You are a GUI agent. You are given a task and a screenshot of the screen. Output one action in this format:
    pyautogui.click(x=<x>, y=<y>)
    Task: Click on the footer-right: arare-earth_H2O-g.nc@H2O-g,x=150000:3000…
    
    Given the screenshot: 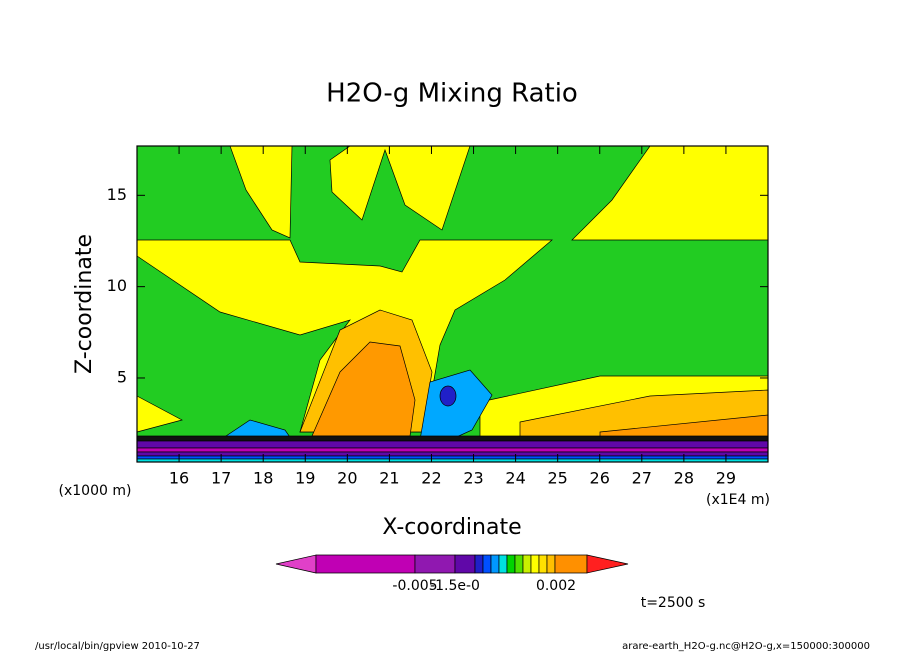 What is the action you would take?
    pyautogui.click(x=746, y=646)
    